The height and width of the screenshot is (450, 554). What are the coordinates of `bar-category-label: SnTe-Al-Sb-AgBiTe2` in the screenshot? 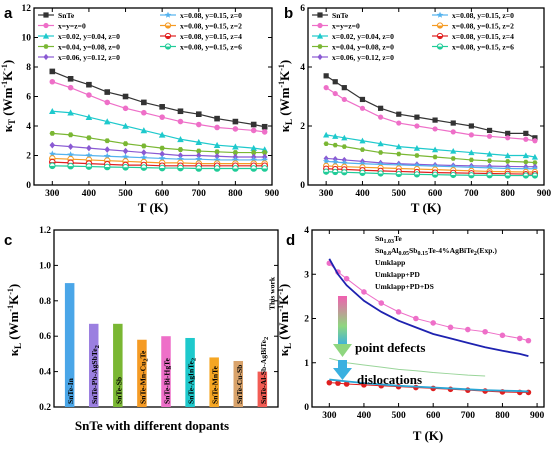 It's located at (264, 370).